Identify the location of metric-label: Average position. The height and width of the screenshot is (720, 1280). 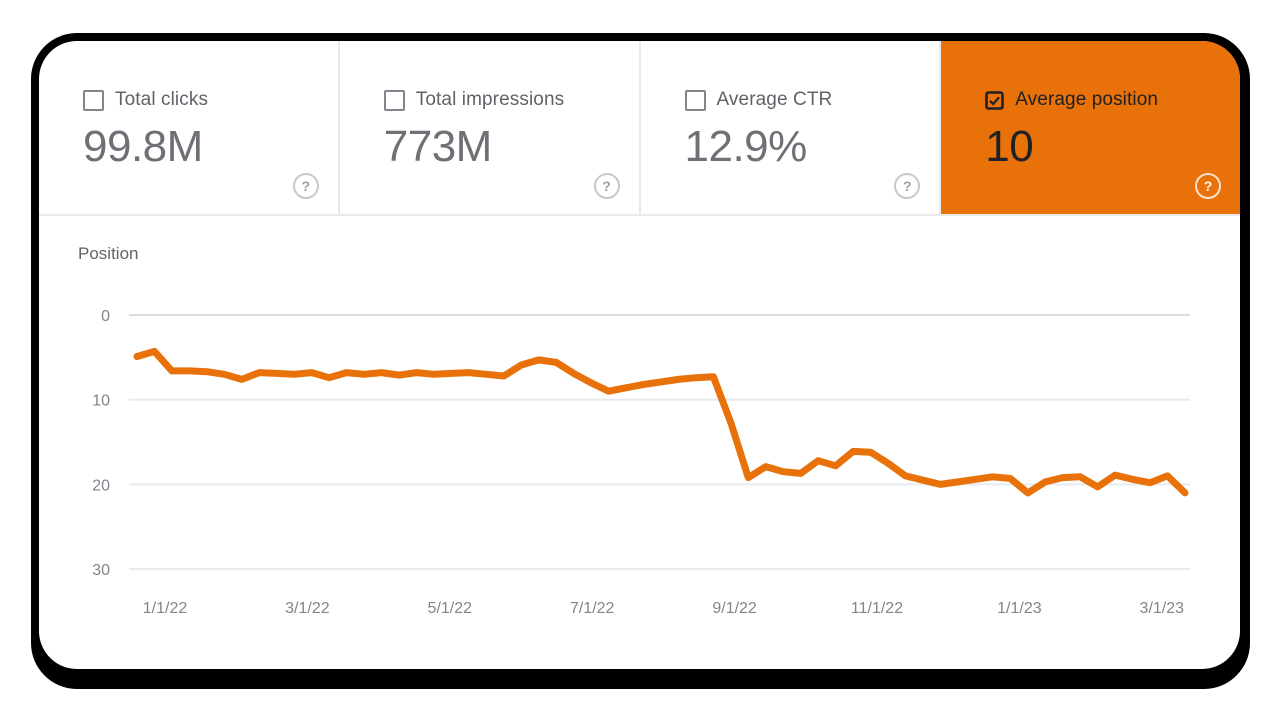
(1087, 99).